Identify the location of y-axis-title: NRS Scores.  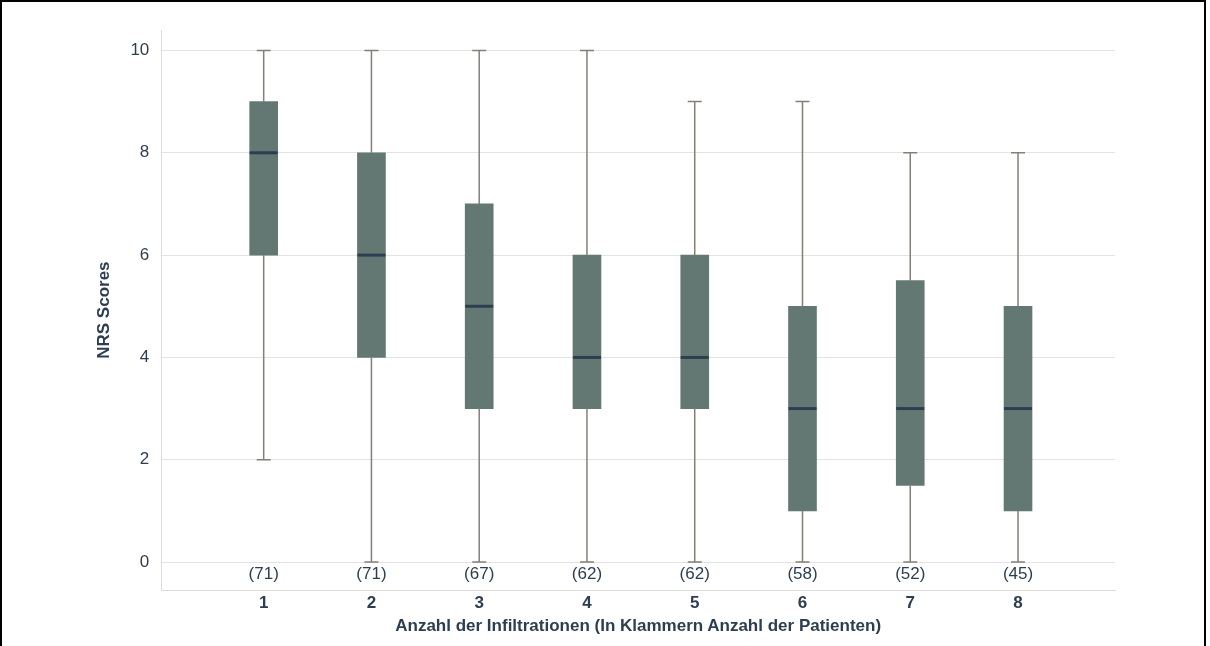
(103, 310).